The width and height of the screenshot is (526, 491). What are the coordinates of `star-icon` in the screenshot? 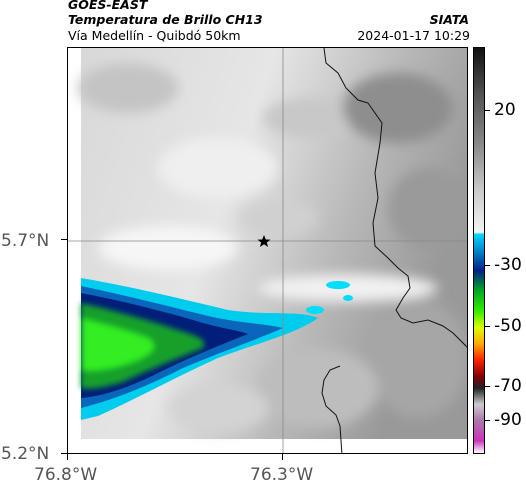 It's located at (264, 241).